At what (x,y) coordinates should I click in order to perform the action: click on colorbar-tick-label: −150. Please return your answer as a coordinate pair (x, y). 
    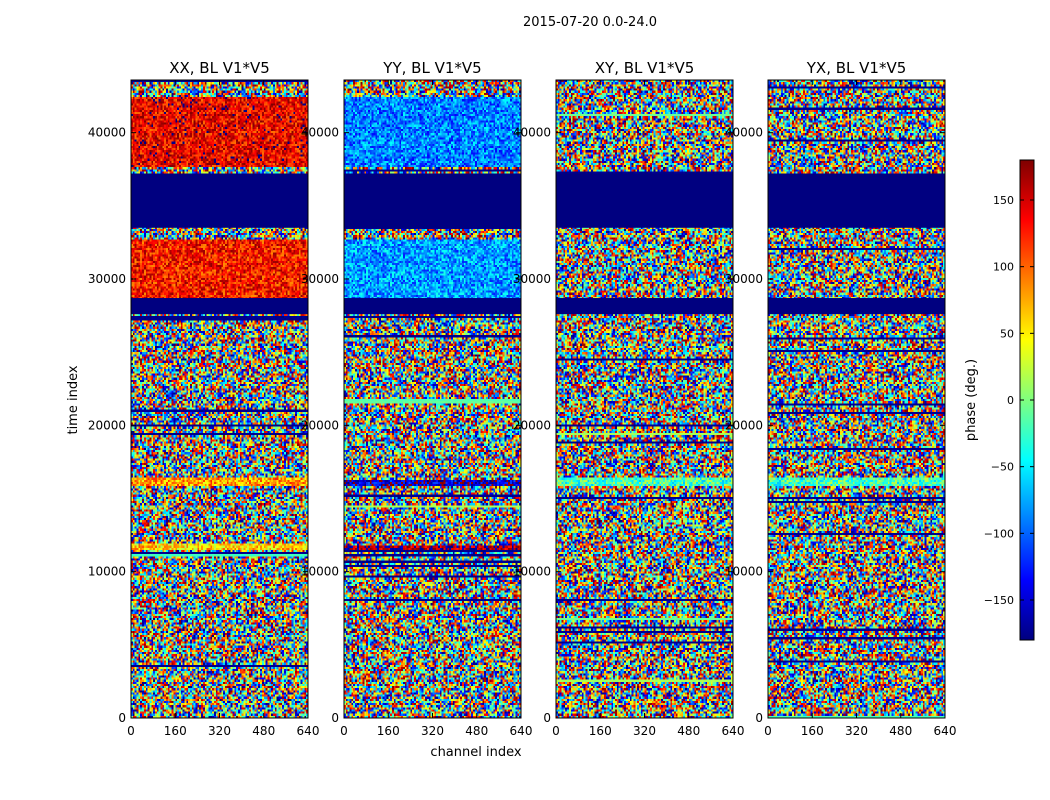
    Looking at the image, I should click on (999, 600).